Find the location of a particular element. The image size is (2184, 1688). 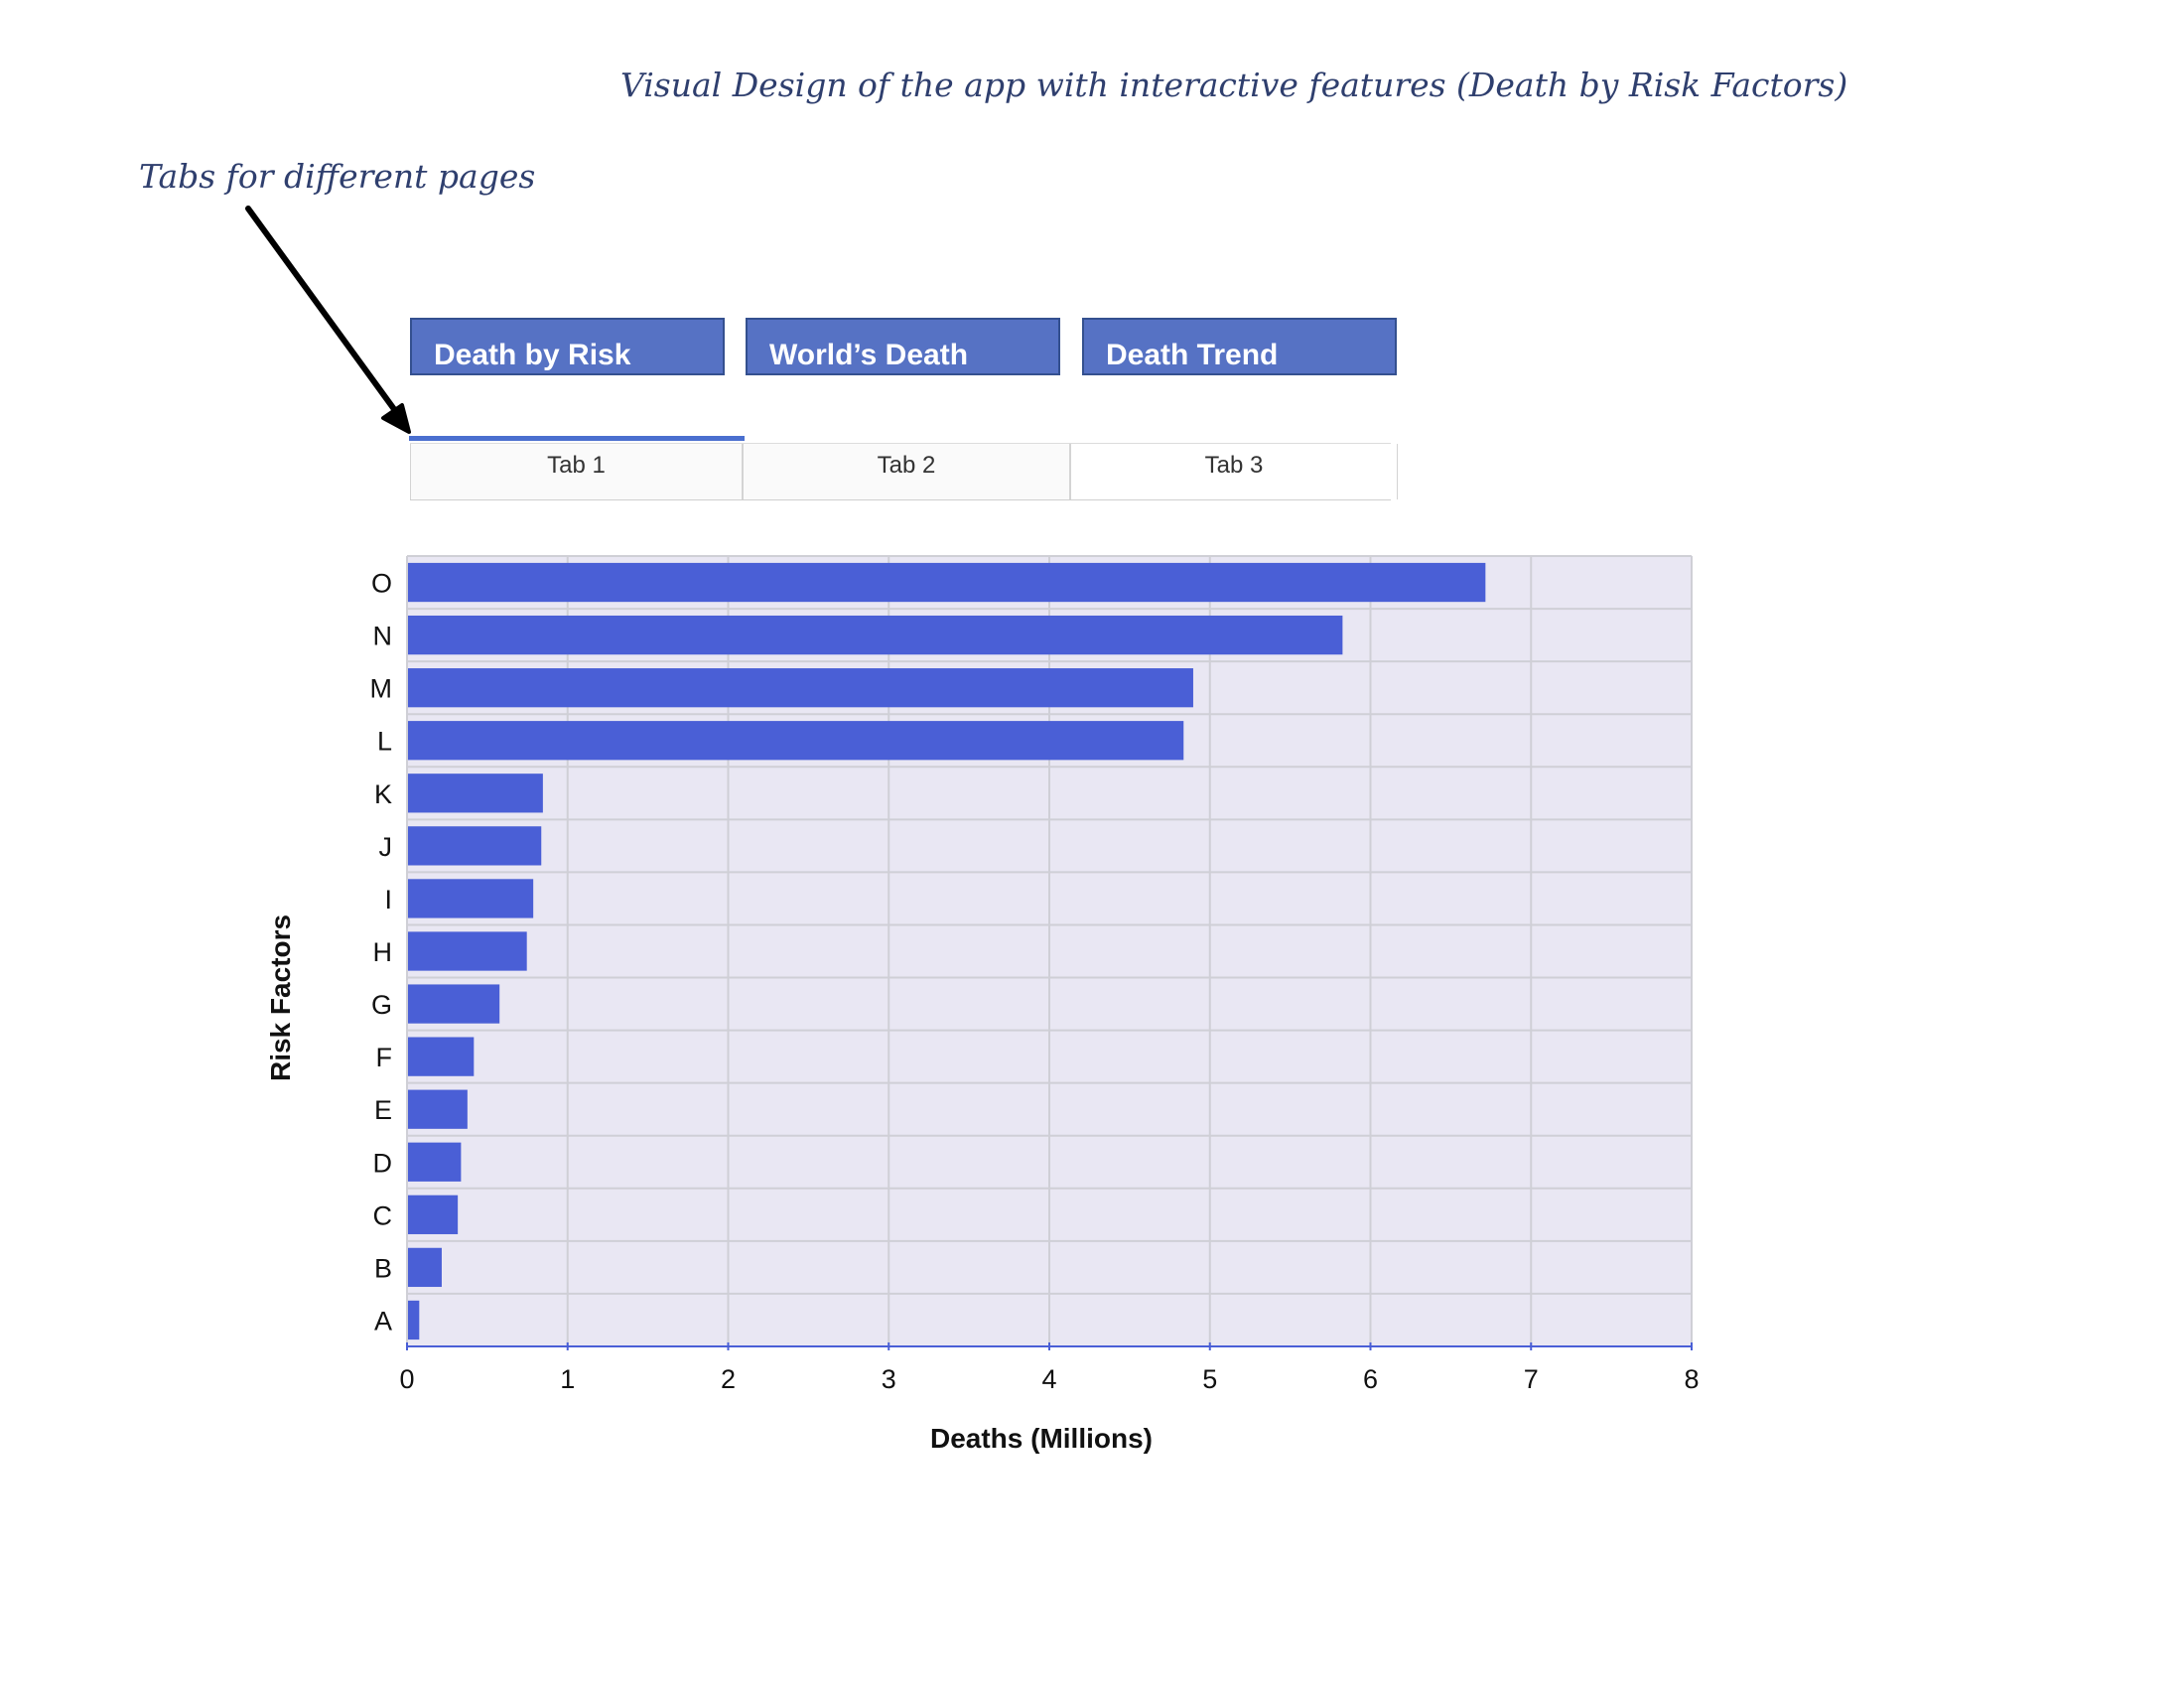

x-tick-label: 3 is located at coordinates (889, 1379).